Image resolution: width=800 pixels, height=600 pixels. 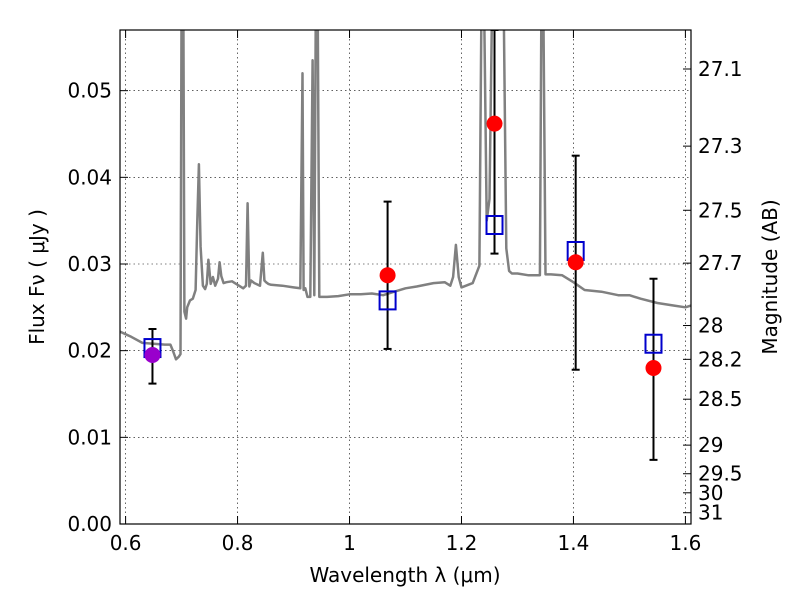 I want to click on magnitude-tick-label: 28.2, so click(x=720, y=359).